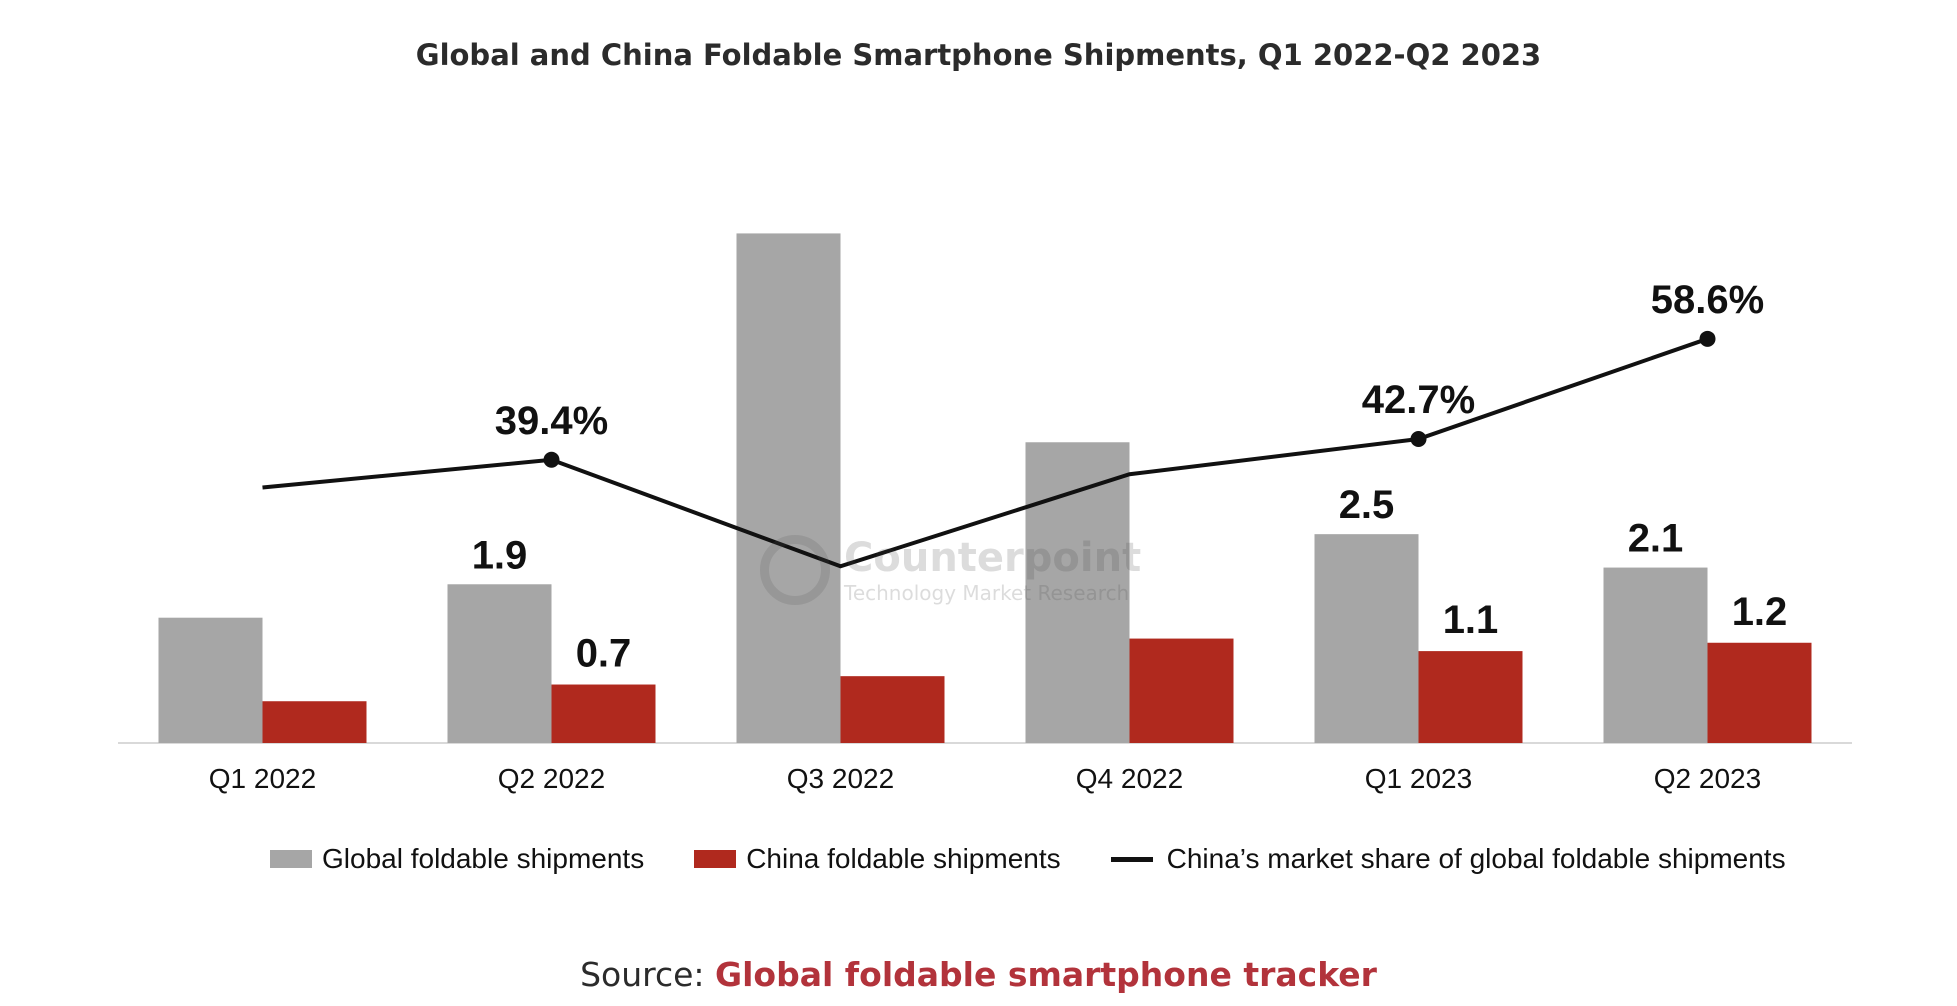  I want to click on legend-label-china: China foldable shipments, so click(903, 858).